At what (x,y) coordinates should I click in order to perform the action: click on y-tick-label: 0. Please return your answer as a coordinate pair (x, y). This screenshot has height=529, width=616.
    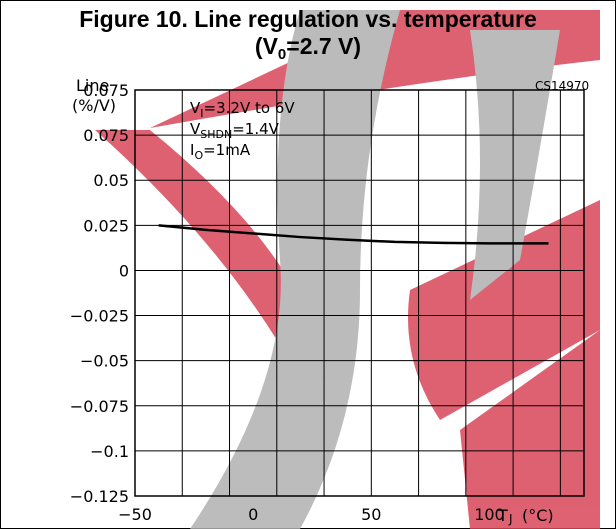
    Looking at the image, I should click on (124, 270).